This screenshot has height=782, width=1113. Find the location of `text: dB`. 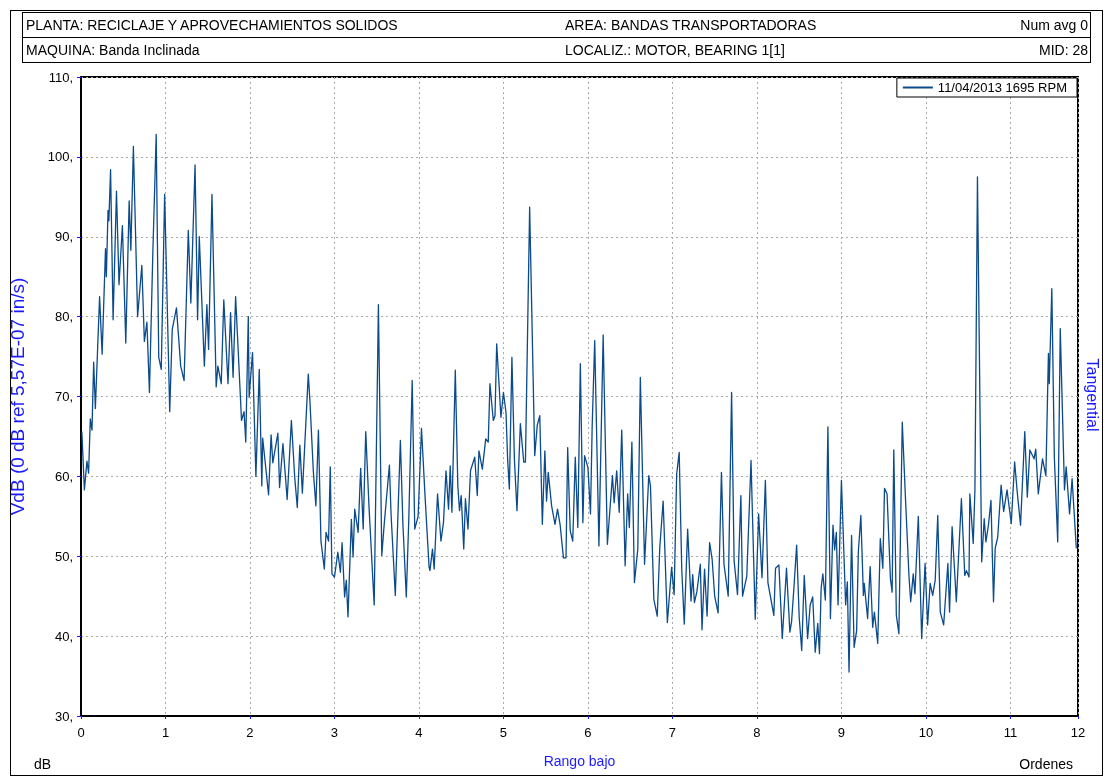

text: dB is located at coordinates (43, 764).